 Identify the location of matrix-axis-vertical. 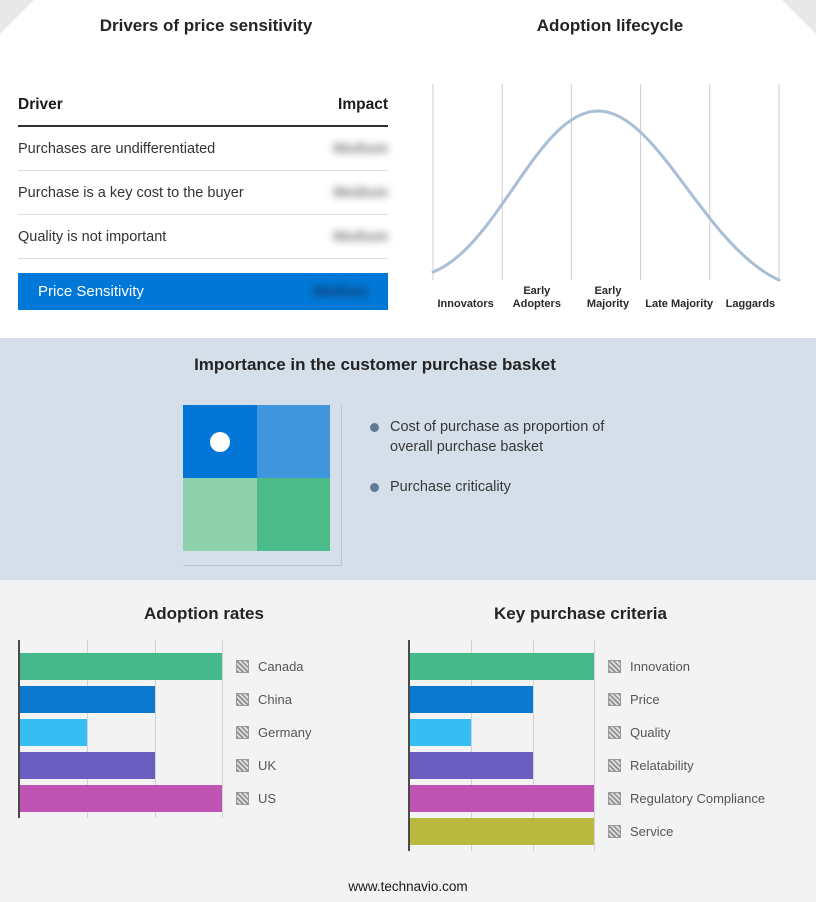
(341, 485).